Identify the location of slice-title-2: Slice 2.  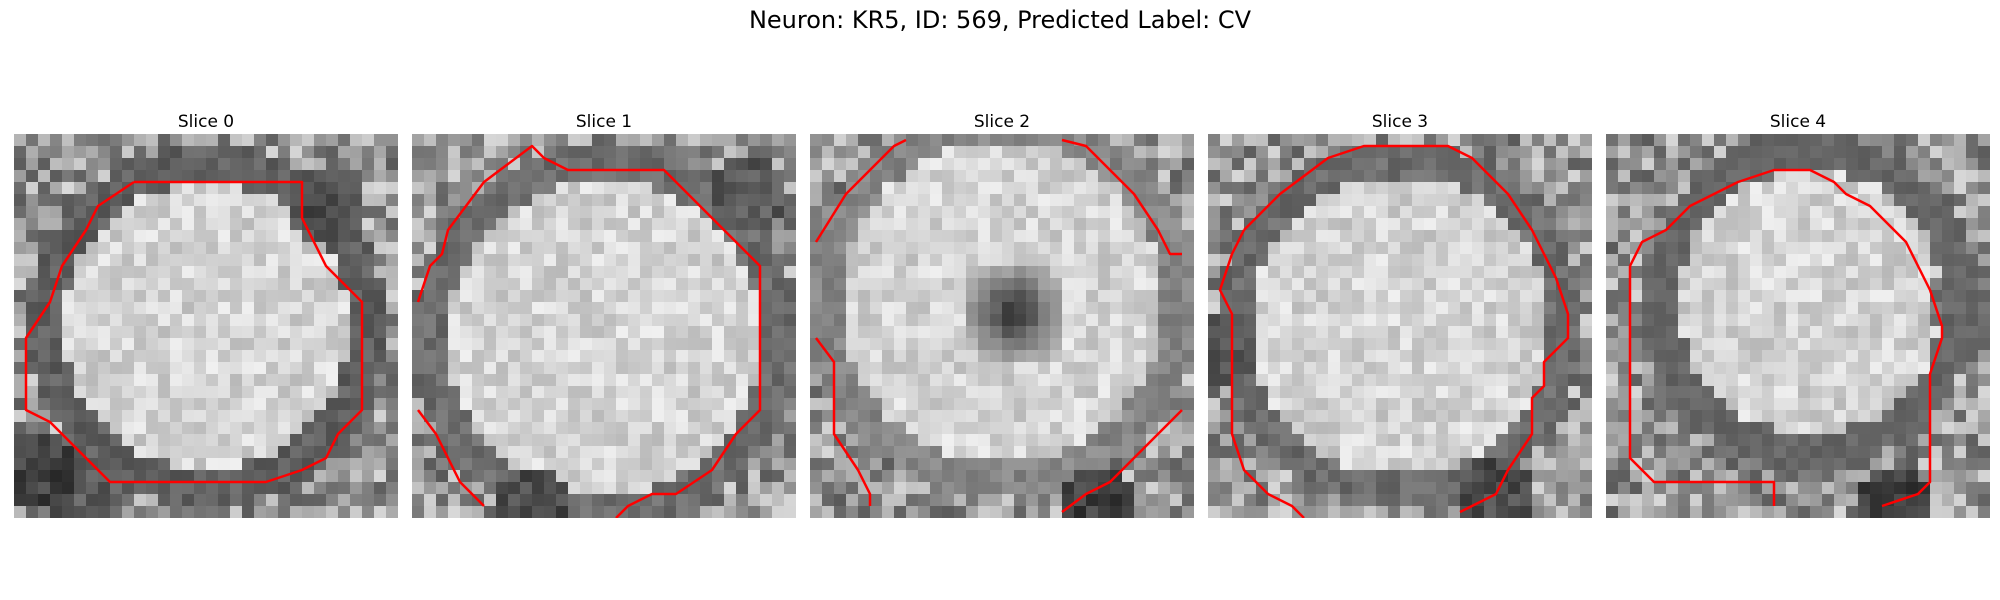
(1002, 122).